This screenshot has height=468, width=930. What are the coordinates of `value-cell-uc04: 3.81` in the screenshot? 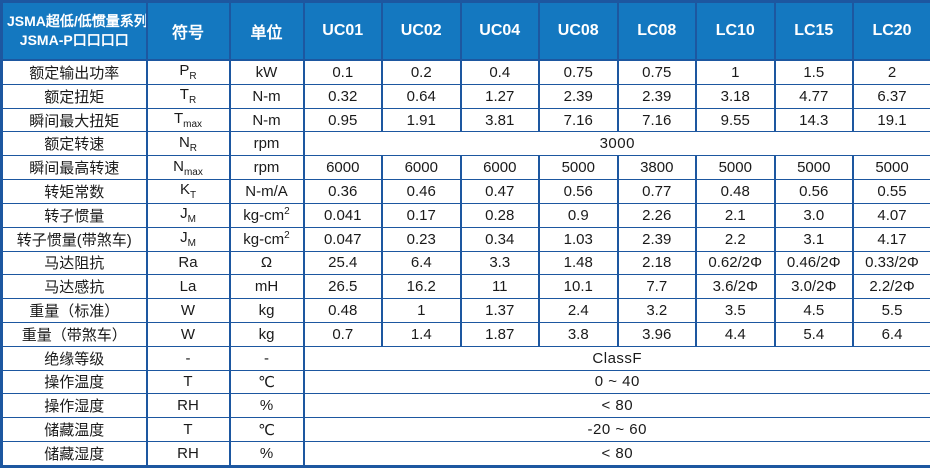 It's located at (499, 119).